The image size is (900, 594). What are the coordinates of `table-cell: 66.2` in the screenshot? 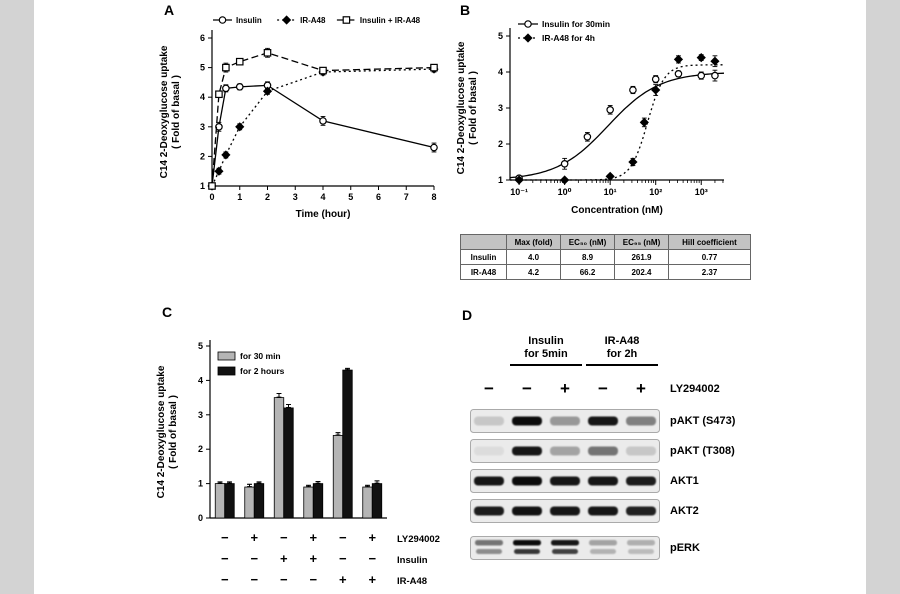 It's located at (587, 272).